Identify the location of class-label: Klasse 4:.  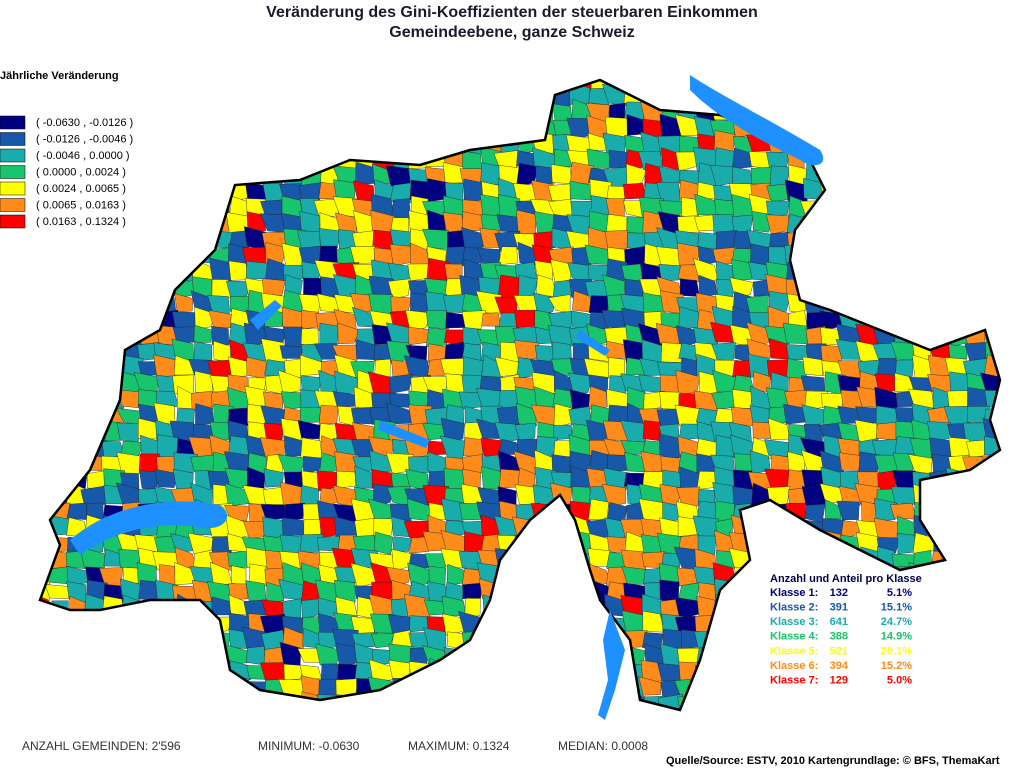
(794, 637).